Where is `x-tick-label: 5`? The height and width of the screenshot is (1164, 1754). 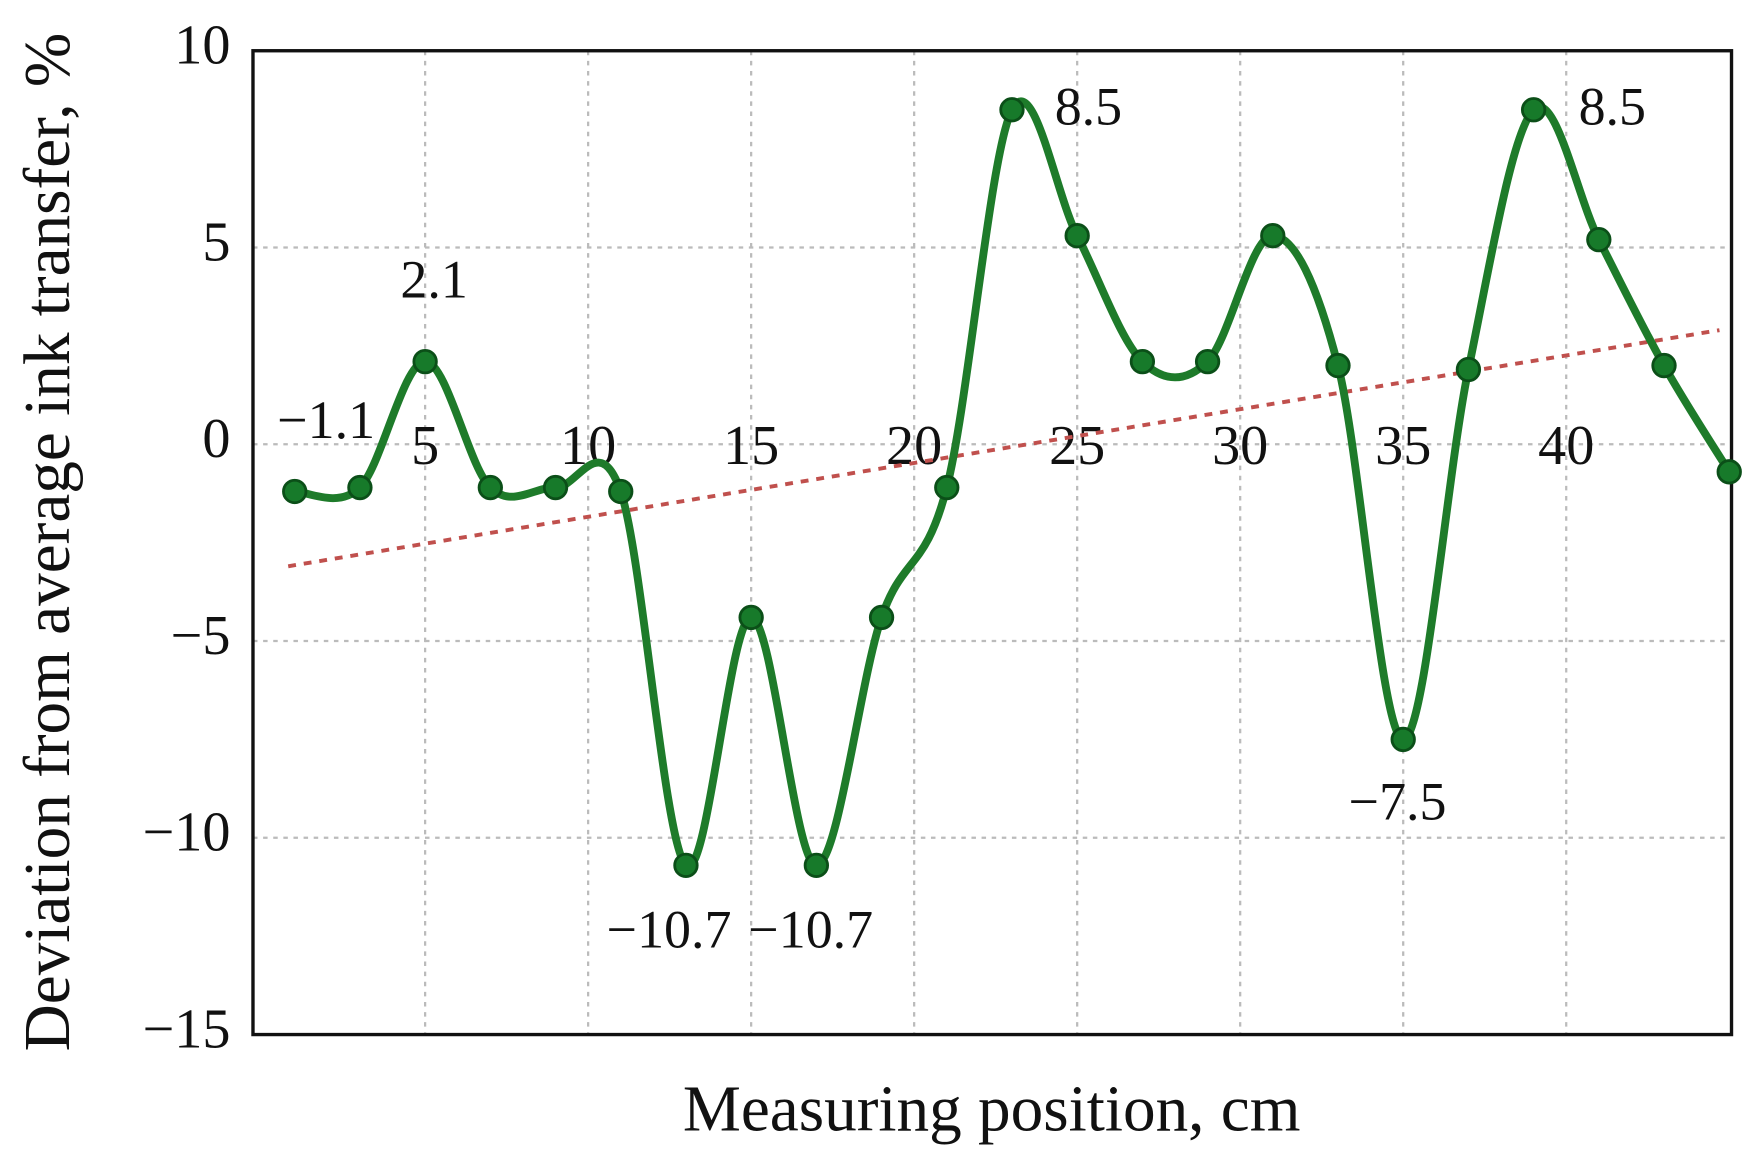 x-tick-label: 5 is located at coordinates (425, 446).